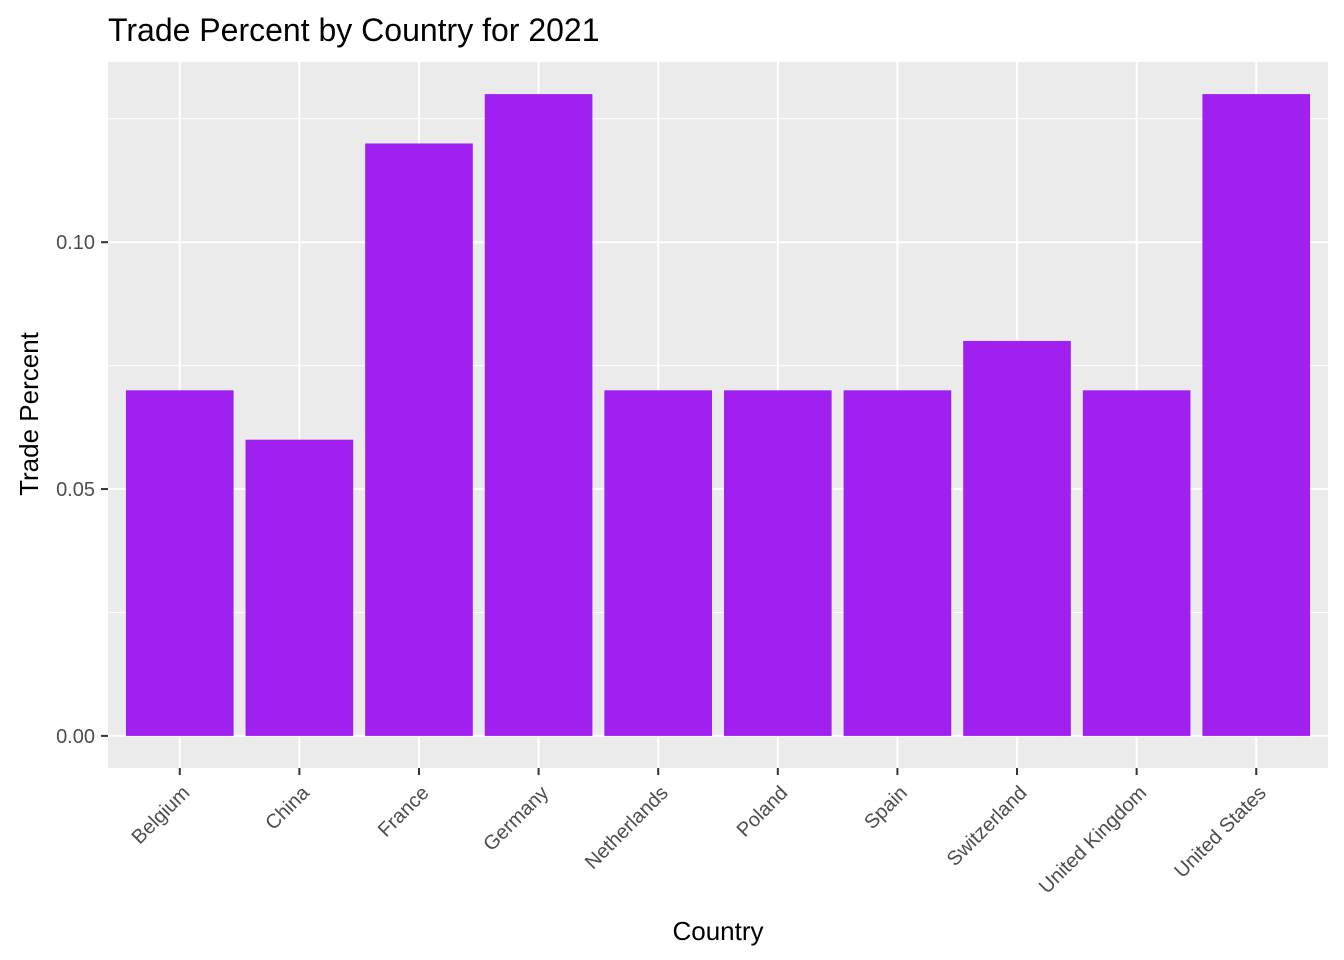  I want to click on x-tick-label: China, so click(287, 807).